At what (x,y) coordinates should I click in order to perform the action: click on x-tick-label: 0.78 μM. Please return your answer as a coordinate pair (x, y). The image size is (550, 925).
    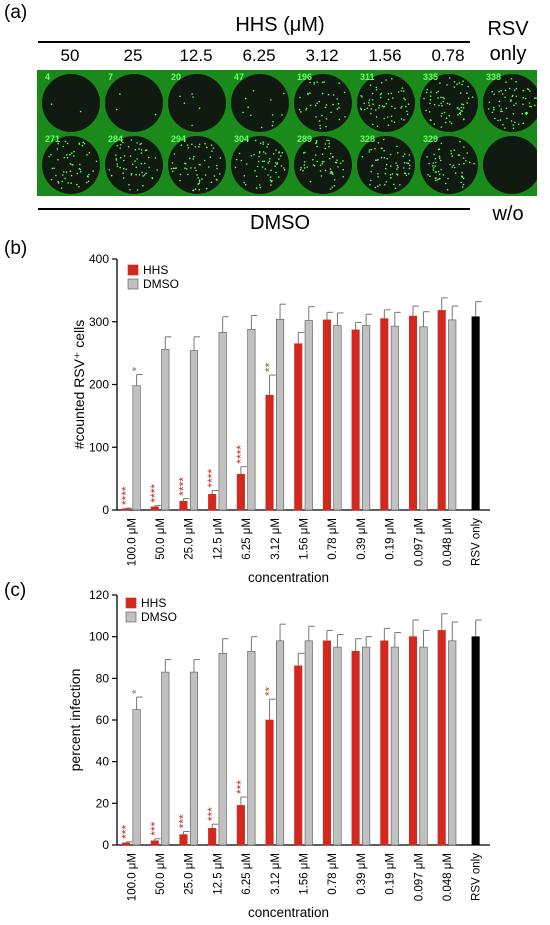
    Looking at the image, I should click on (333, 539).